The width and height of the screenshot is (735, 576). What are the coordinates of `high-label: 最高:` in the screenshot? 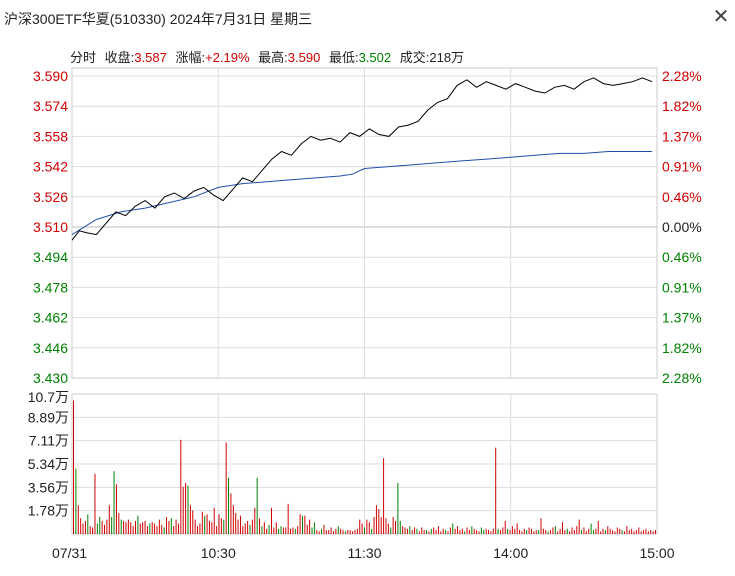 It's located at (273, 57).